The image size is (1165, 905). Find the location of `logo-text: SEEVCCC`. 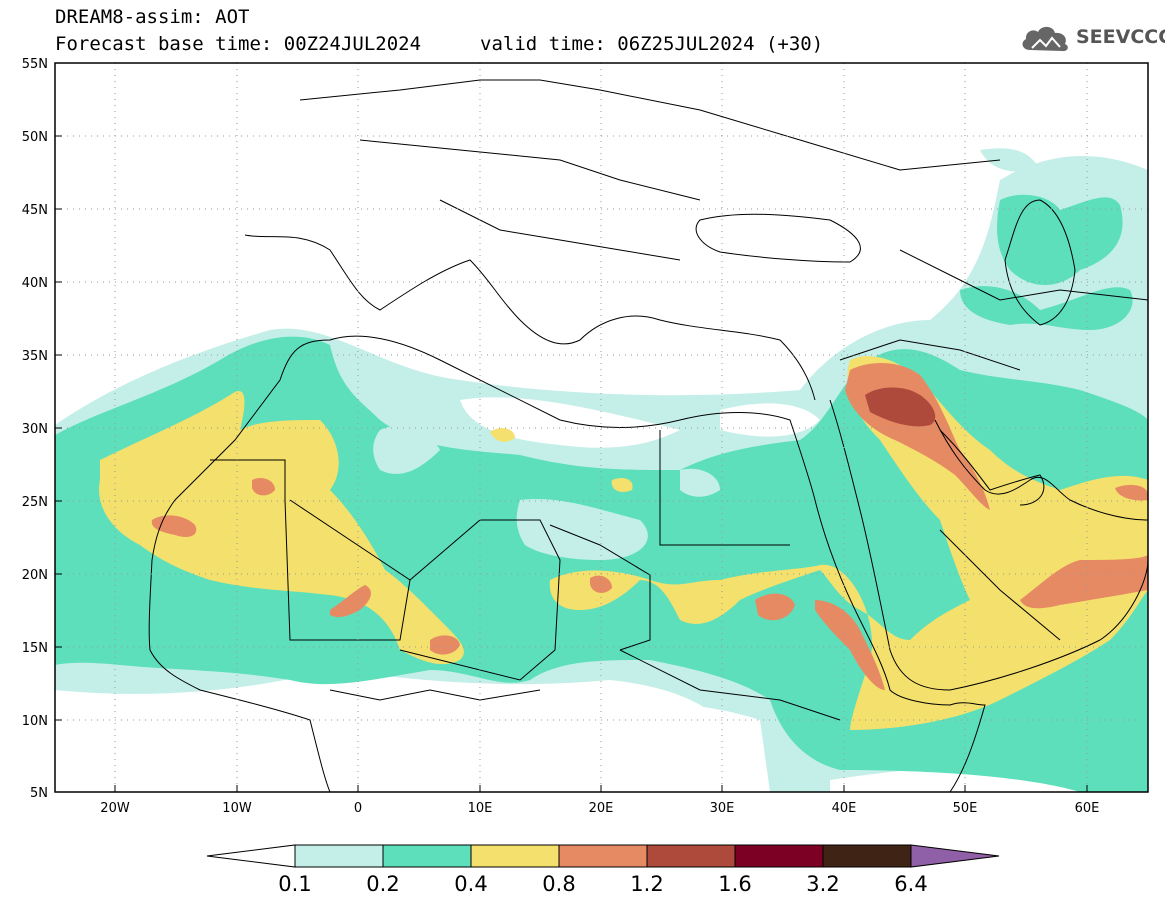

logo-text: SEEVCCC is located at coordinates (1120, 37).